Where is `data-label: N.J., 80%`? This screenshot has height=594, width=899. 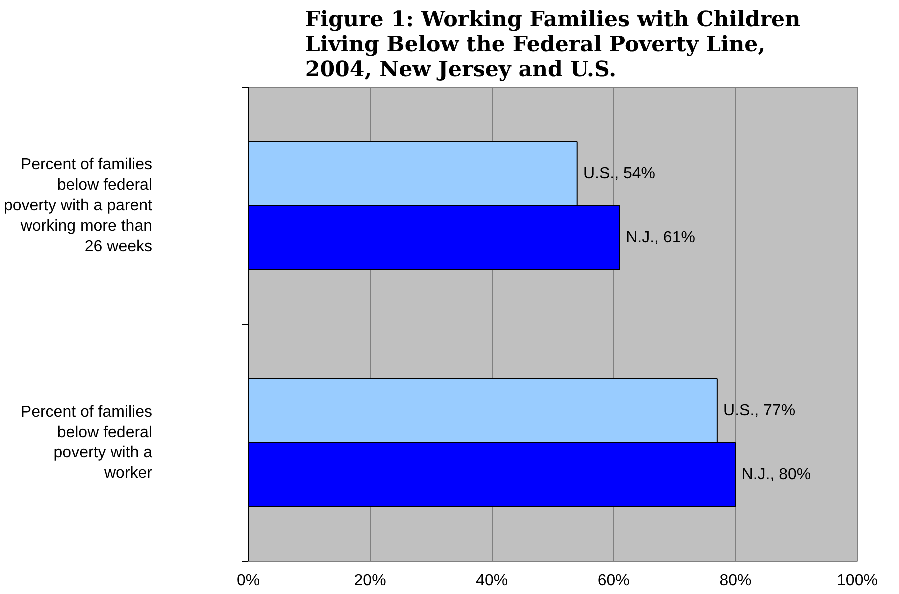
data-label: N.J., 80% is located at coordinates (777, 475).